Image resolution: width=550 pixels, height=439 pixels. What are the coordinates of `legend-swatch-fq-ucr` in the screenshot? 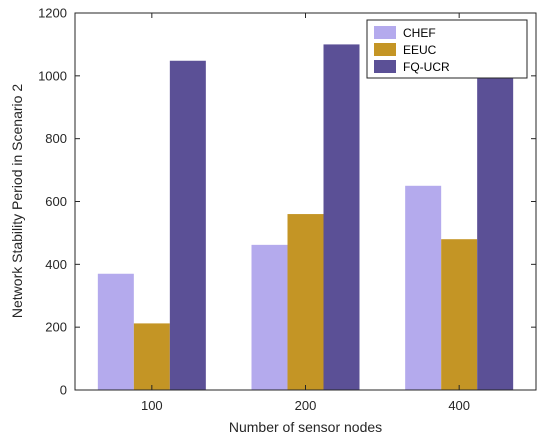 It's located at (385, 66).